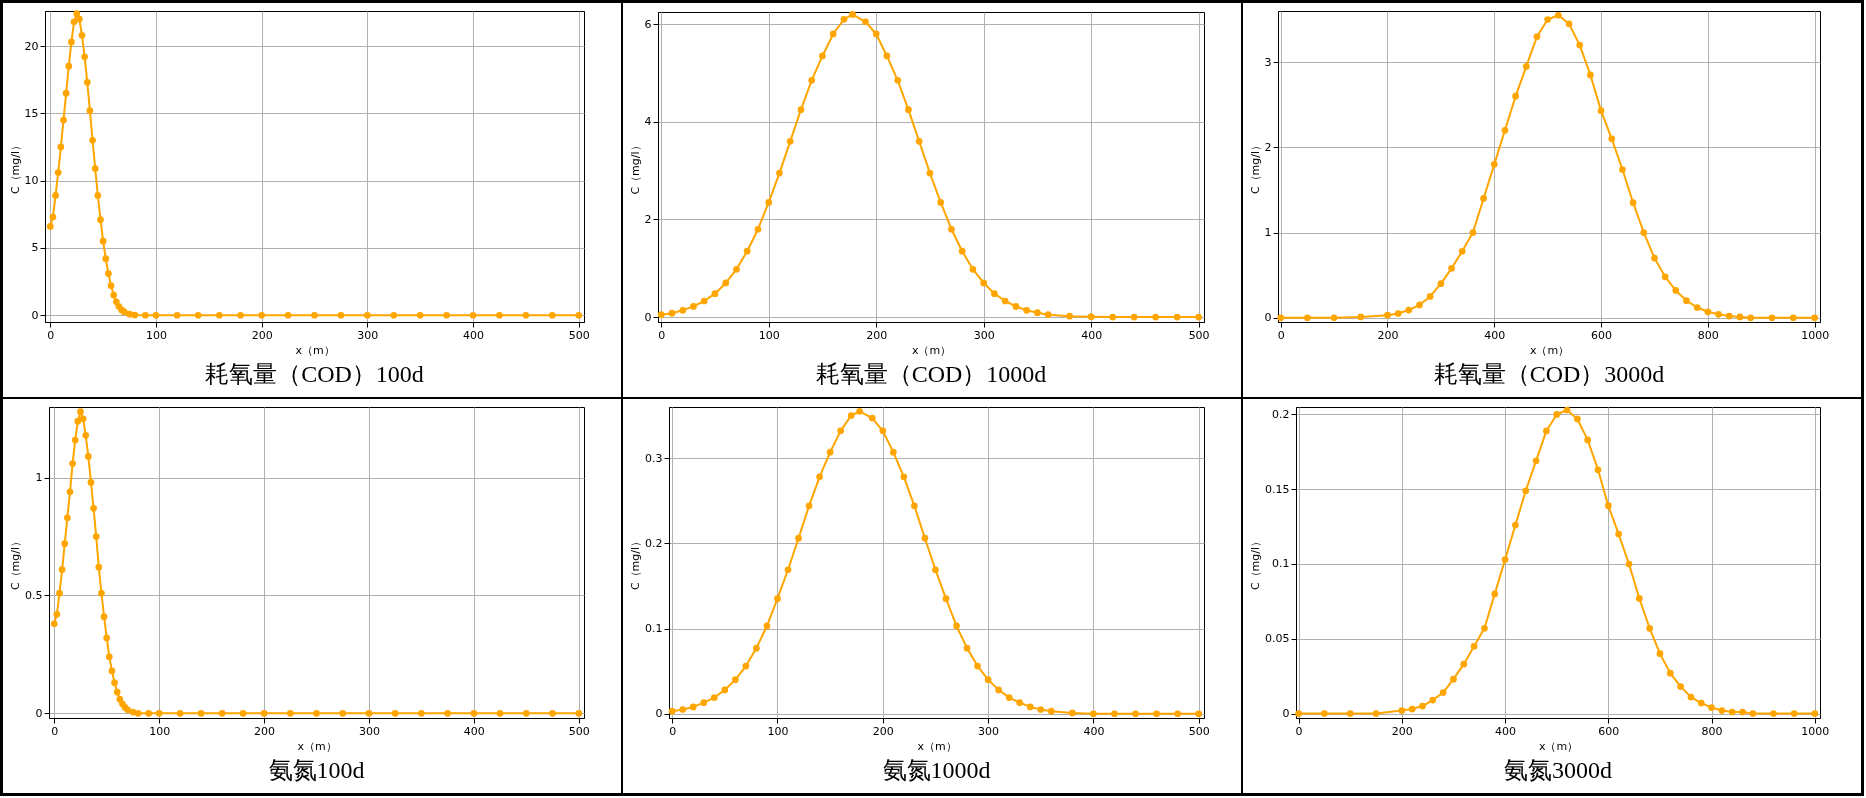 This screenshot has width=1866, height=798. Describe the element at coordinates (1277, 639) in the screenshot. I see `y-tick-label: 0.05` at that location.